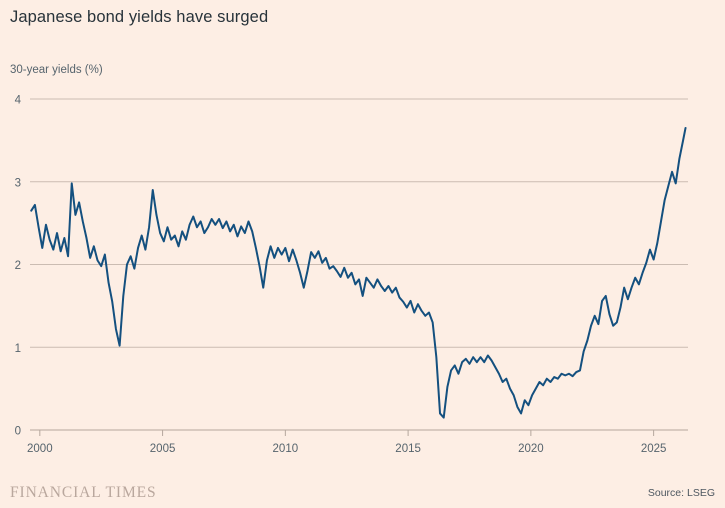 The image size is (725, 508). I want to click on y-axis-labels: 0 1 2 3 4, so click(18, 266).